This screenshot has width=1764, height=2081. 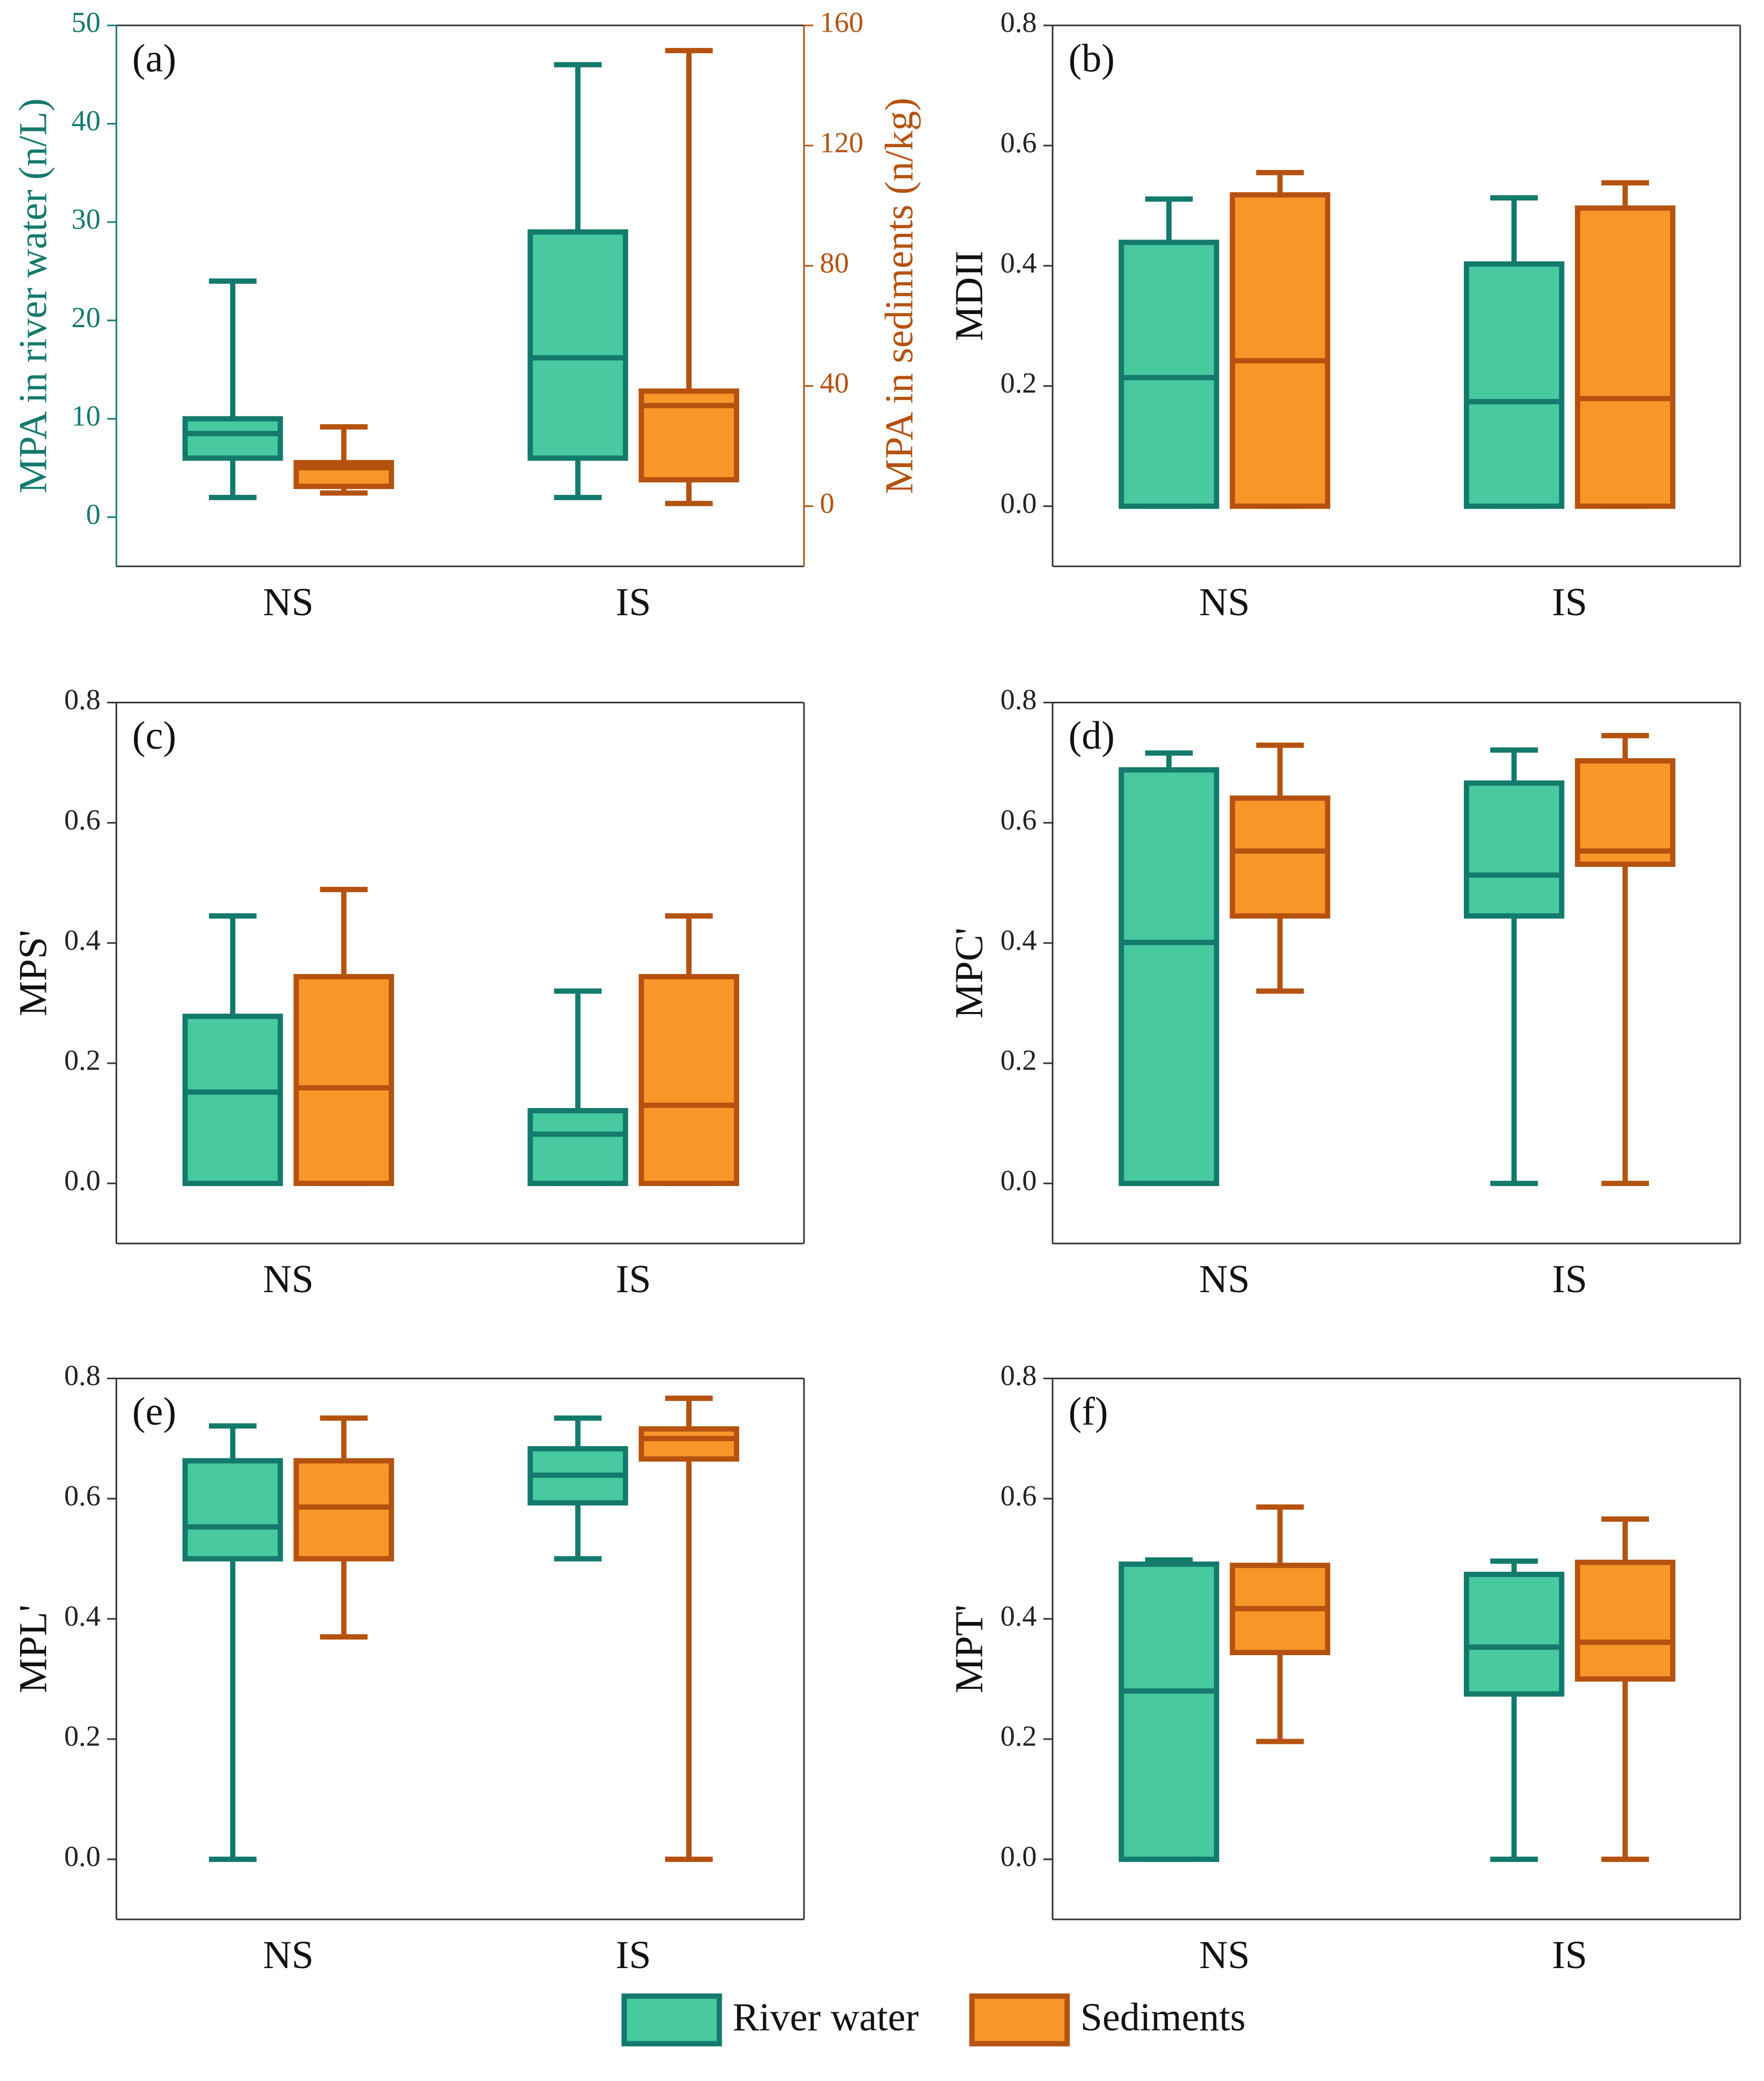 I want to click on y-axis-label: MDII, so click(x=969, y=296).